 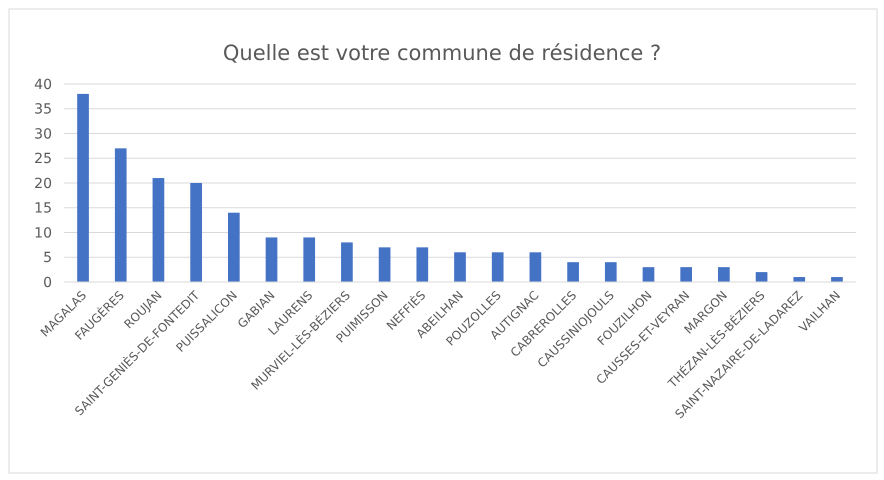 What do you see at coordinates (43, 208) in the screenshot?
I see `y-tick-label: 15` at bounding box center [43, 208].